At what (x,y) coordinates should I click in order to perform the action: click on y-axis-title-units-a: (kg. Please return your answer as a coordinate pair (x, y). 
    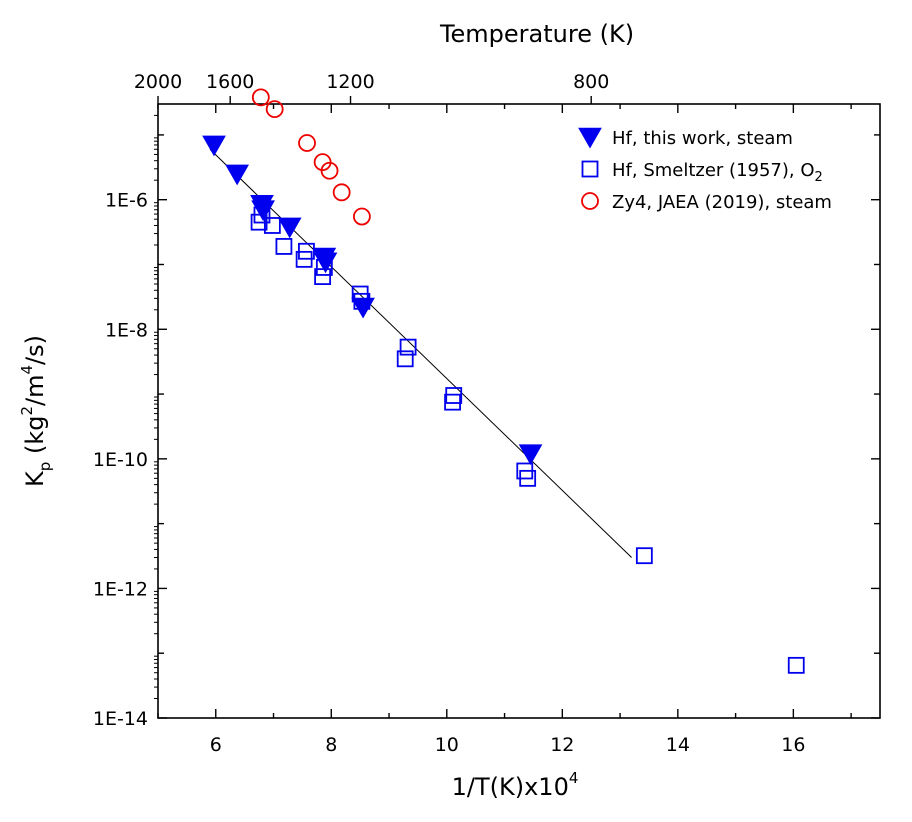
    Looking at the image, I should click on (35, 439).